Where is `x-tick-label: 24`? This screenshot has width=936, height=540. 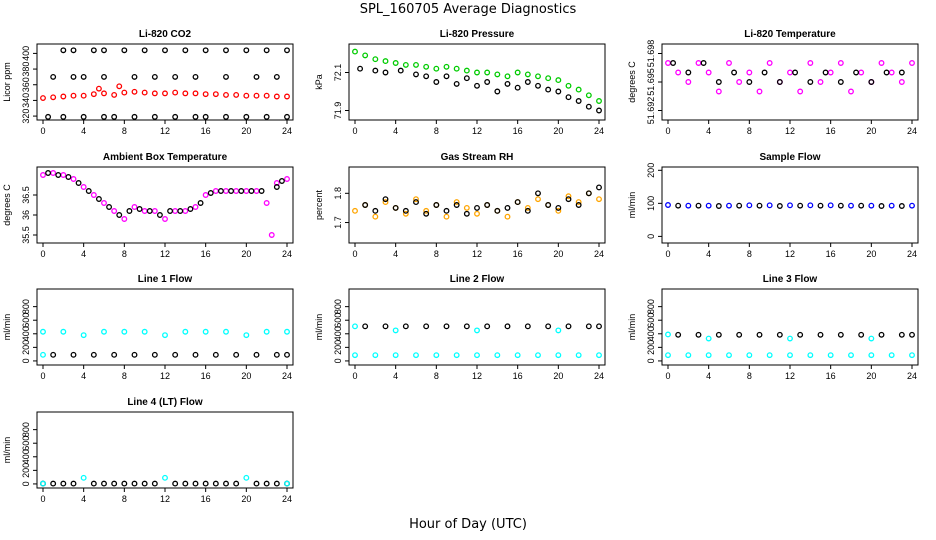 x-tick-label: 24 is located at coordinates (287, 499).